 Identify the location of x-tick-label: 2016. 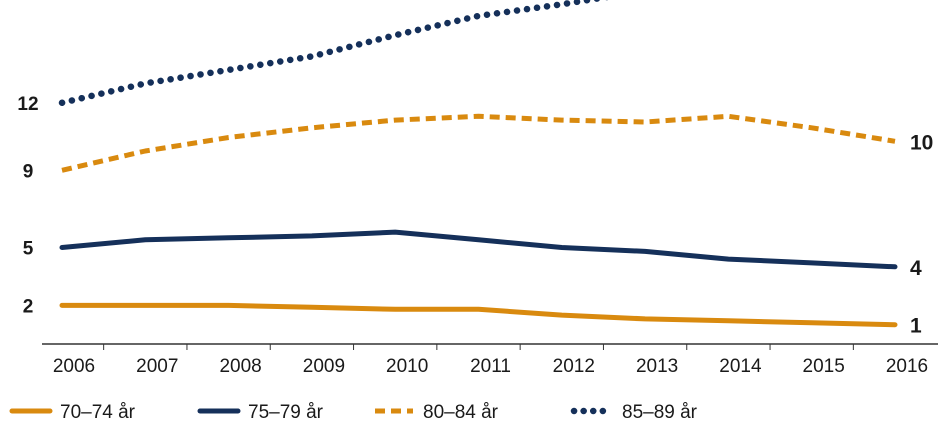
(907, 366).